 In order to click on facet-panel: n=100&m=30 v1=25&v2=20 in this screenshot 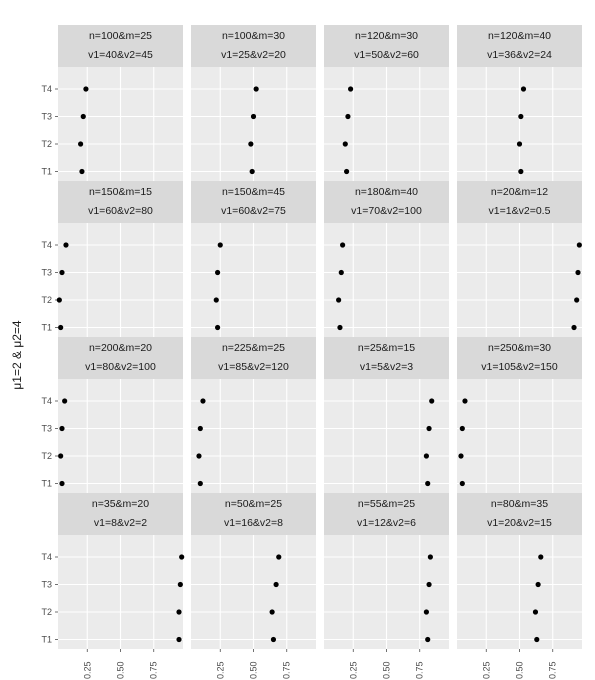, I will do `click(253, 103)`.